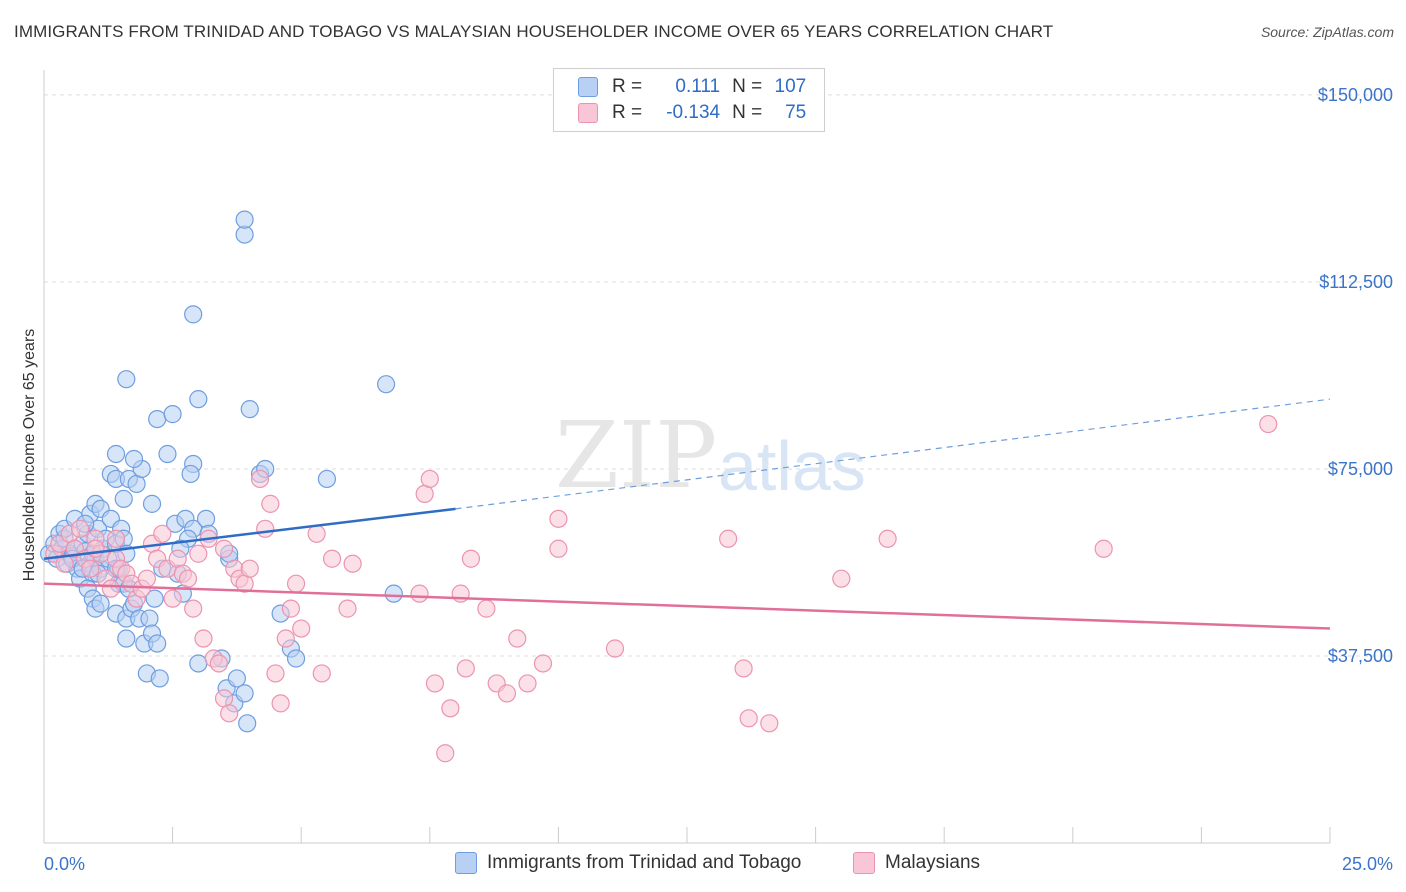  What do you see at coordinates (1355, 95) in the screenshot?
I see `y-tick-label: $150,000` at bounding box center [1355, 95].